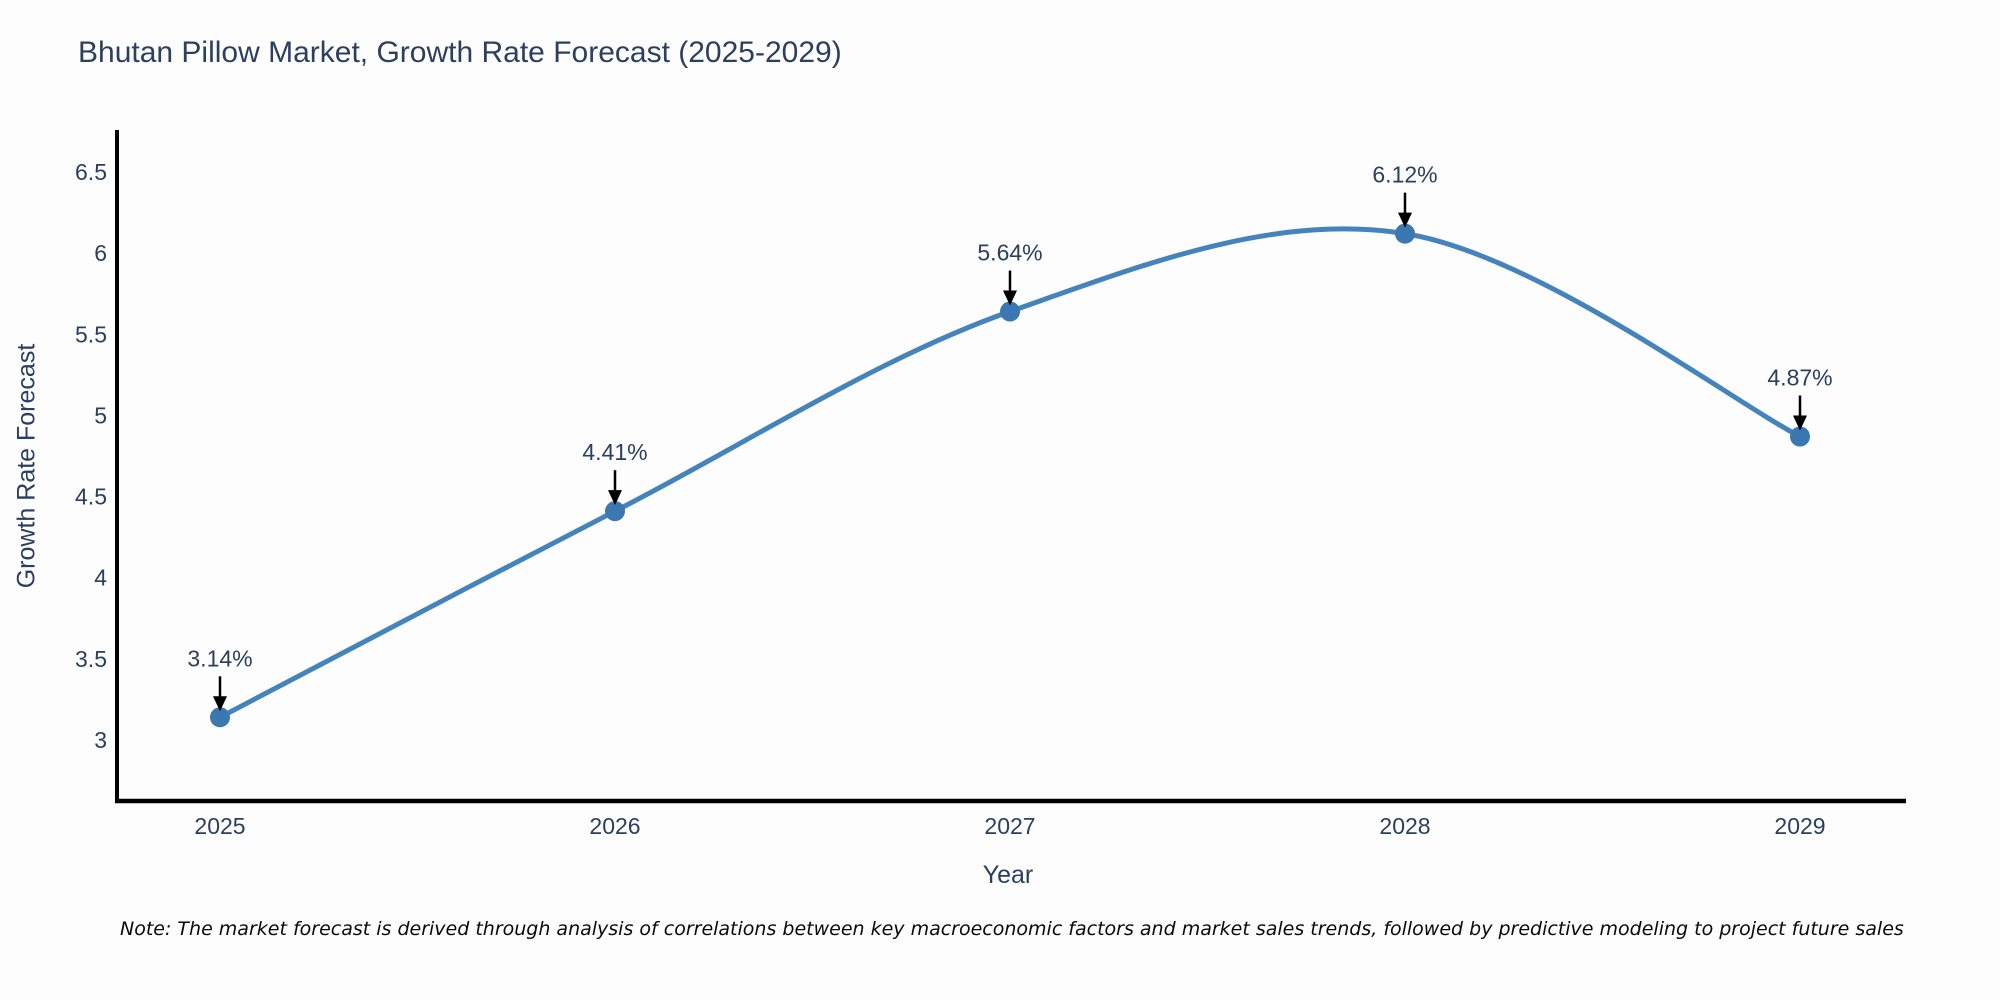 The width and height of the screenshot is (2000, 1000). What do you see at coordinates (91, 497) in the screenshot?
I see `y-tick-label: 4.5` at bounding box center [91, 497].